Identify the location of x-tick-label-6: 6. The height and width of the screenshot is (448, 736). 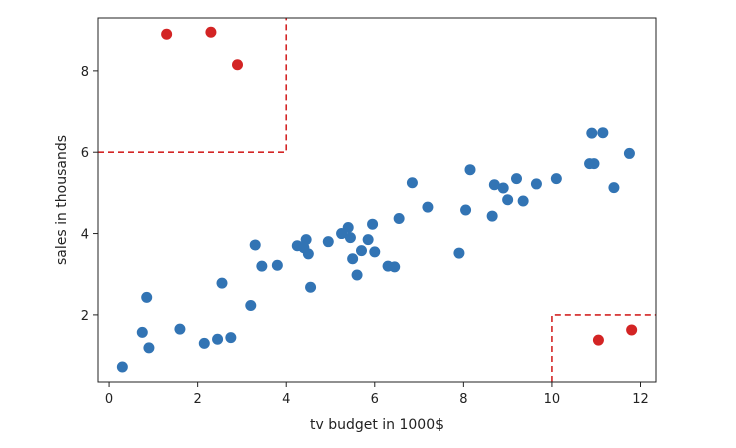
(375, 399).